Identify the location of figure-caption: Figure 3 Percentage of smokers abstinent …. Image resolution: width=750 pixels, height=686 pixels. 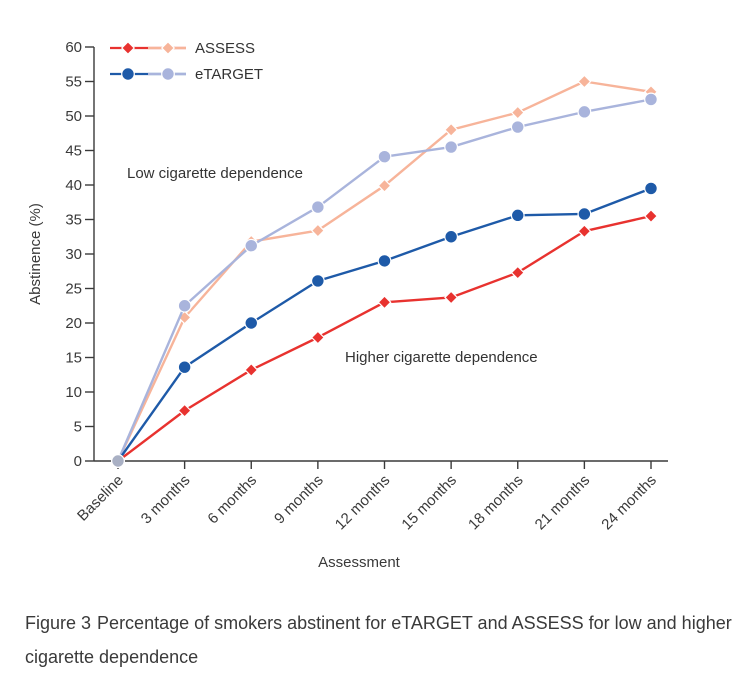
(382, 640).